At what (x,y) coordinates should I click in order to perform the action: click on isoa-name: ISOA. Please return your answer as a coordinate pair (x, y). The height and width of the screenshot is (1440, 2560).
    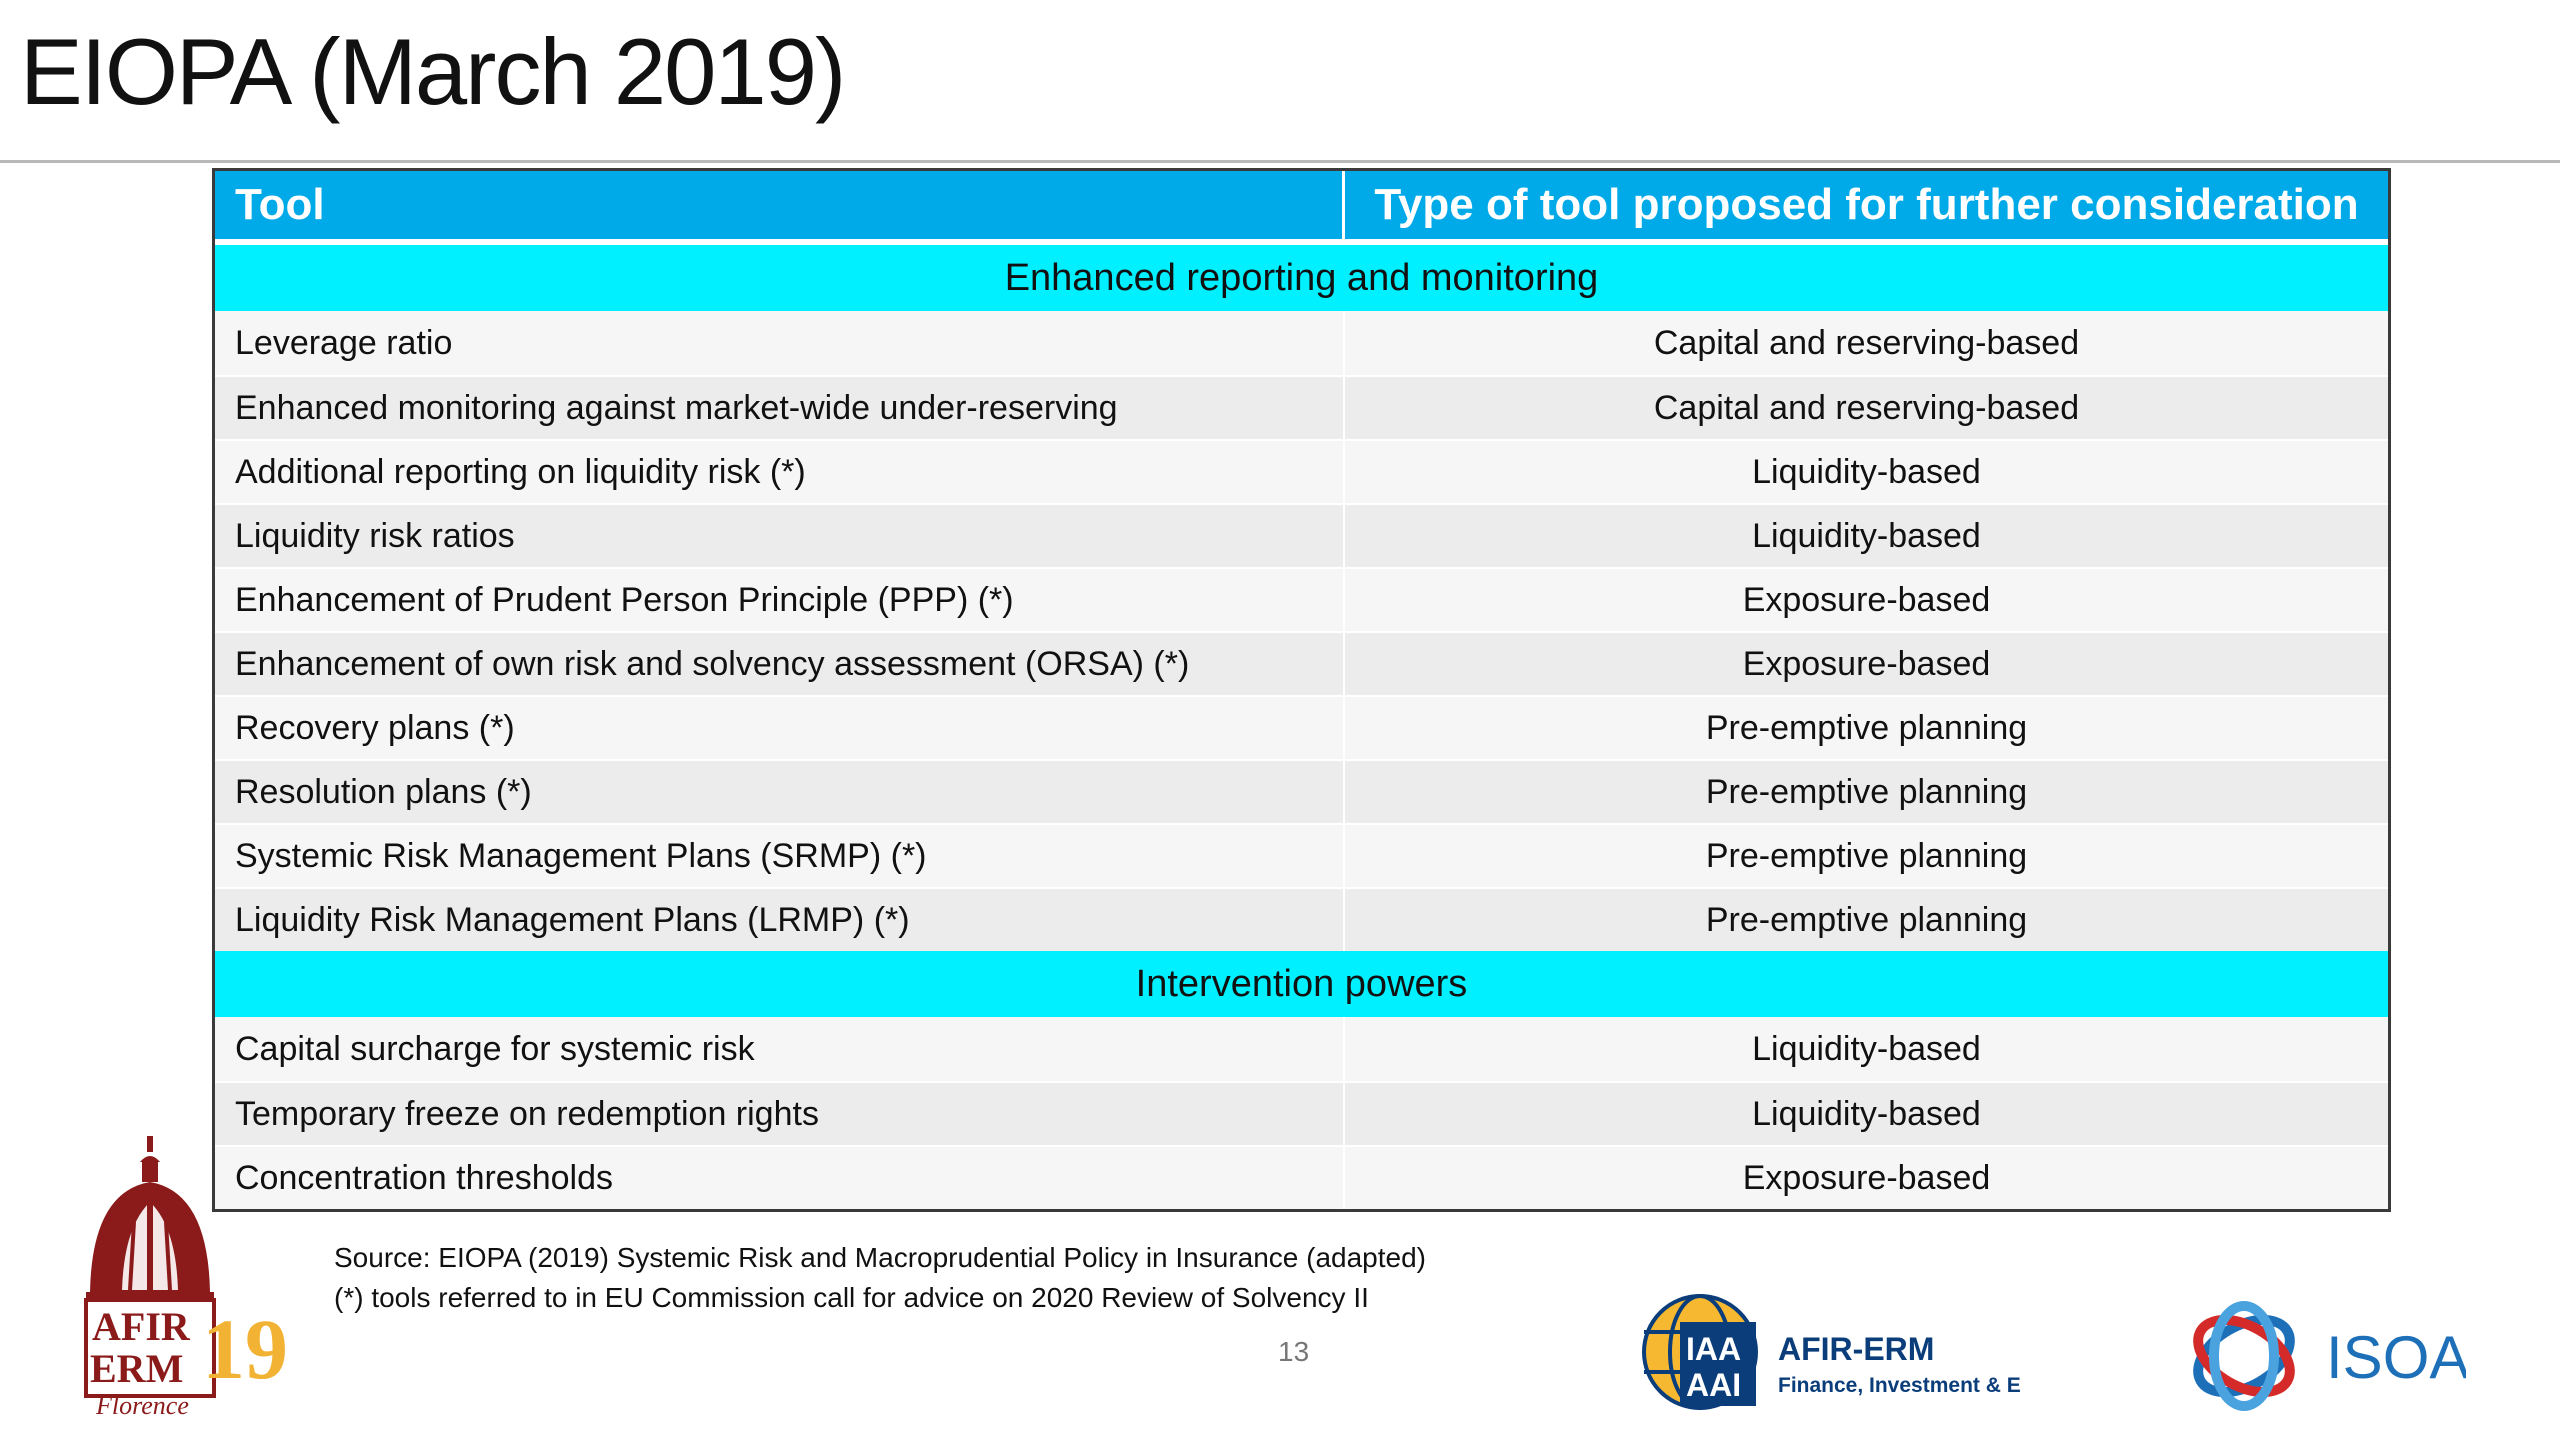
    Looking at the image, I should click on (2396, 1357).